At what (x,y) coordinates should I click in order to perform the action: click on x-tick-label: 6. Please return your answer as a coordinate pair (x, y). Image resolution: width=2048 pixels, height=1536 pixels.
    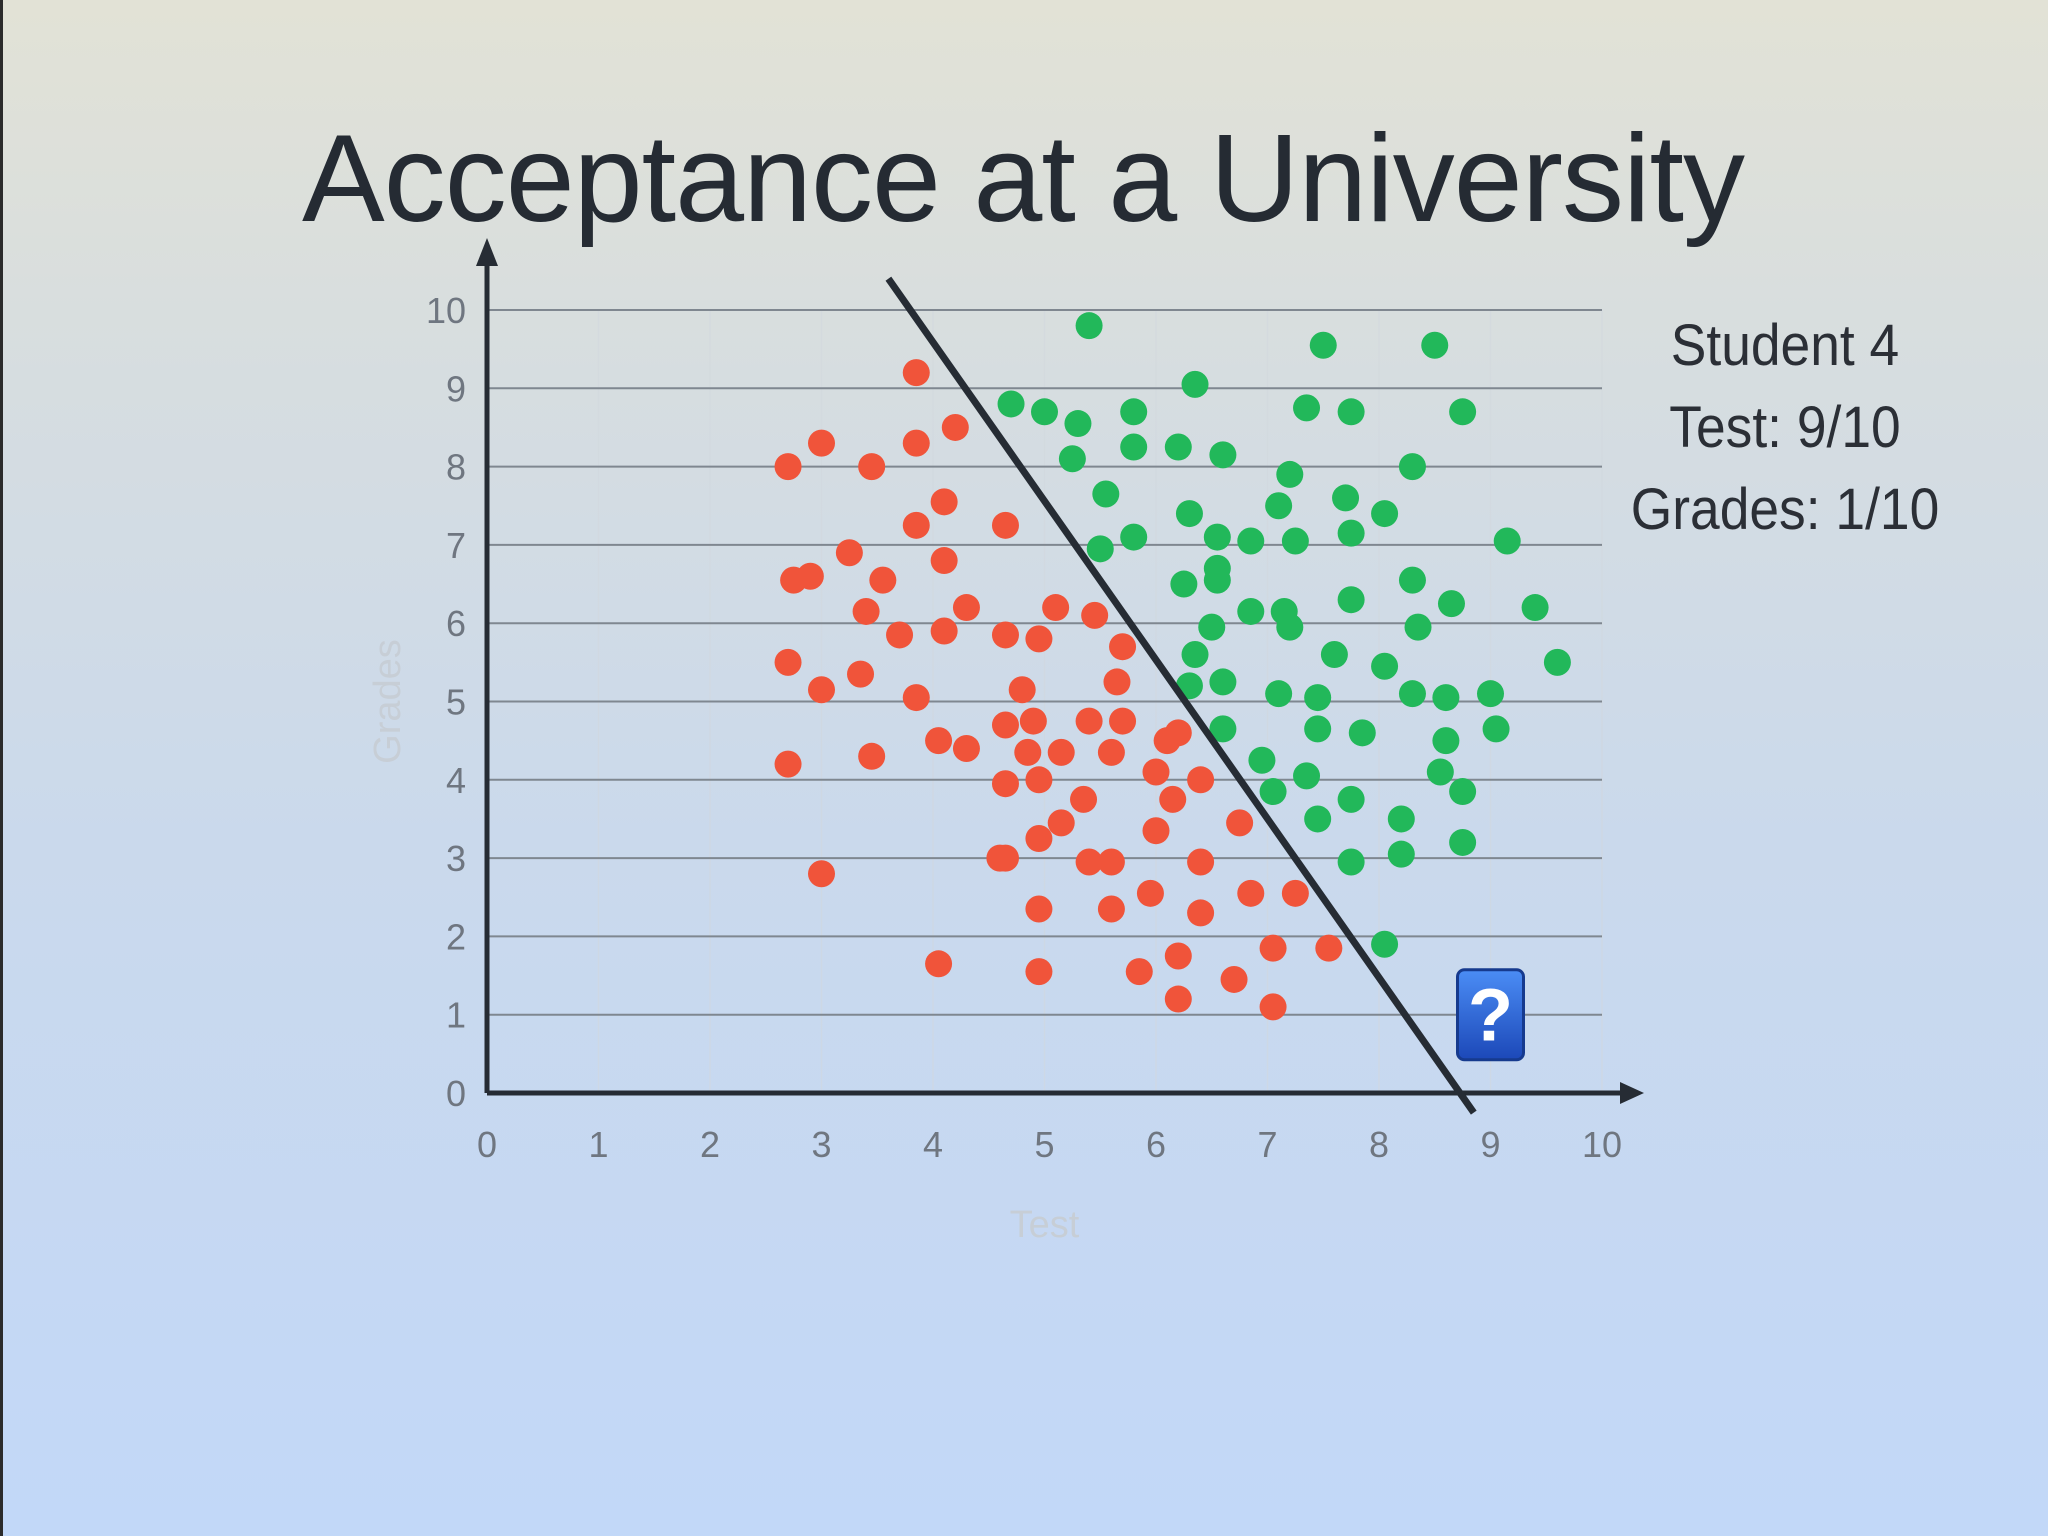
    Looking at the image, I should click on (1156, 1144).